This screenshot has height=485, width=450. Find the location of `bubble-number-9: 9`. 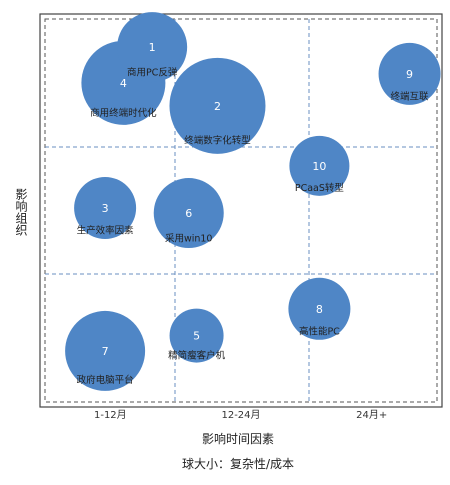

bubble-number-9: 9 is located at coordinates (409, 74).